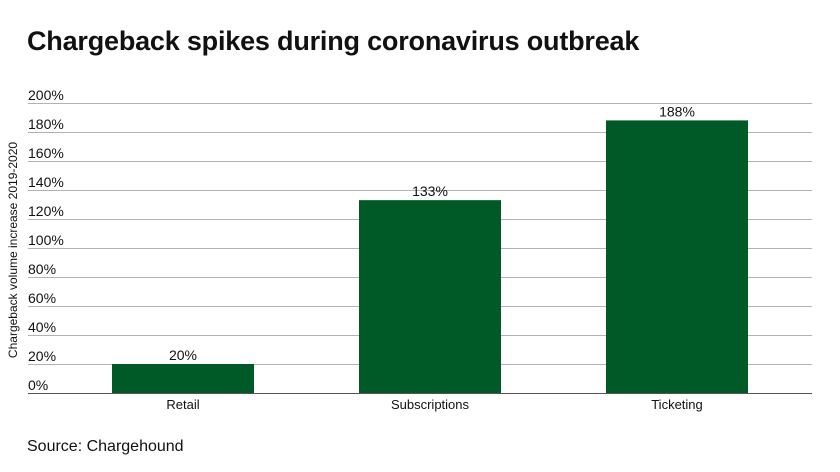  Describe the element at coordinates (183, 355) in the screenshot. I see `data-label: 20%` at that location.